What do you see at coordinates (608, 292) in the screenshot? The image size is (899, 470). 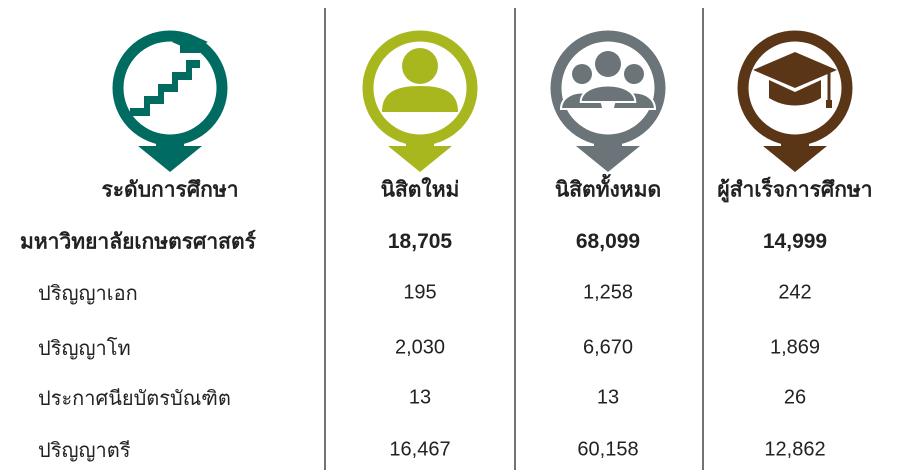 I see `cell-value: 1,258` at bounding box center [608, 292].